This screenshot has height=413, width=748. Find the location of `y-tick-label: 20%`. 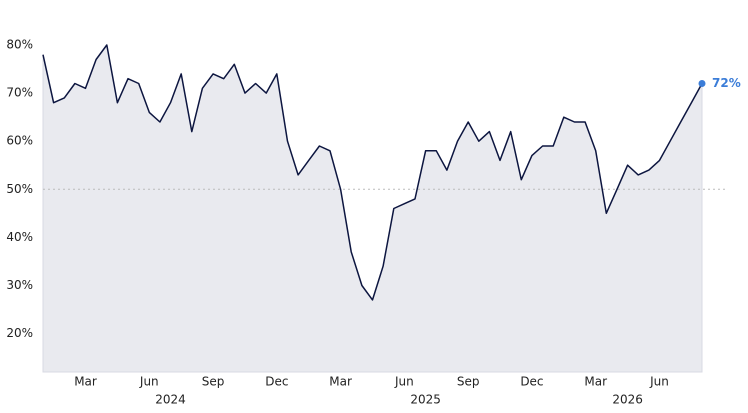

y-tick-label: 20% is located at coordinates (19, 333).